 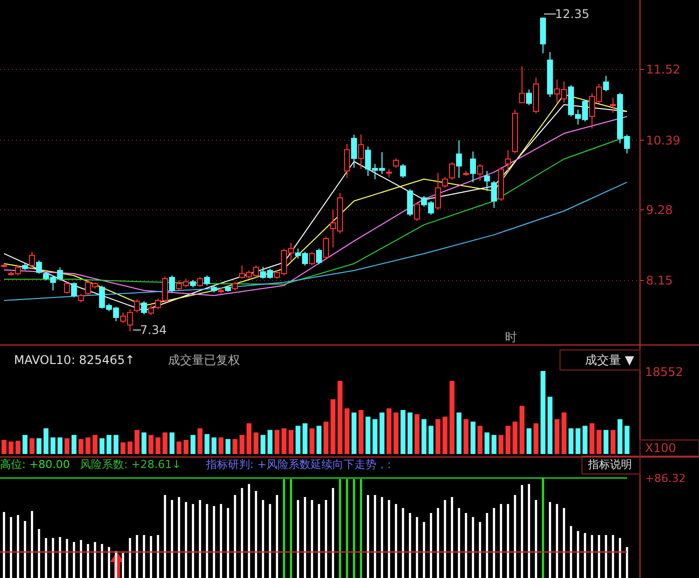 What do you see at coordinates (74, 360) in the screenshot?
I see `text: MAVOL10: 825465↑` at bounding box center [74, 360].